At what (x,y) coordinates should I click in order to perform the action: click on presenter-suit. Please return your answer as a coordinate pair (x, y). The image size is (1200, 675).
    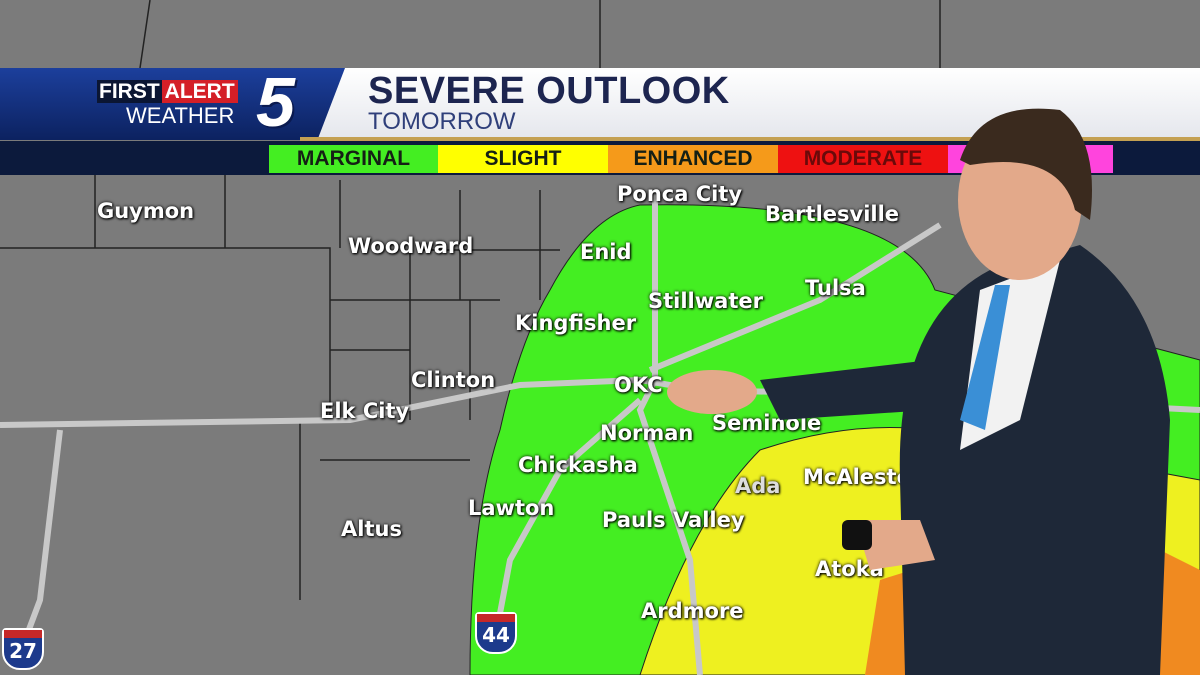
    Looking at the image, I should click on (1034, 460).